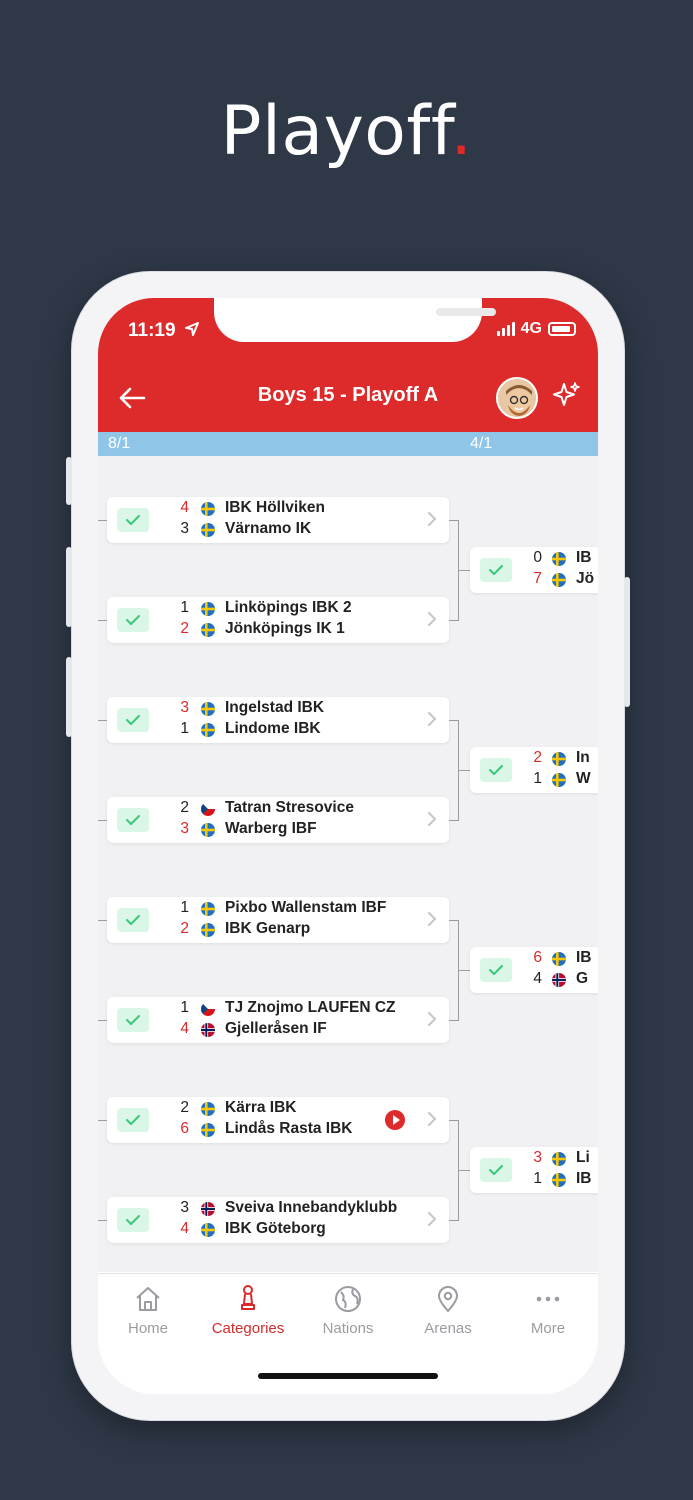  Describe the element at coordinates (278, 520) in the screenshot. I see `match-card: 4 IBK Höllviken 3 Värnamo IK` at that location.